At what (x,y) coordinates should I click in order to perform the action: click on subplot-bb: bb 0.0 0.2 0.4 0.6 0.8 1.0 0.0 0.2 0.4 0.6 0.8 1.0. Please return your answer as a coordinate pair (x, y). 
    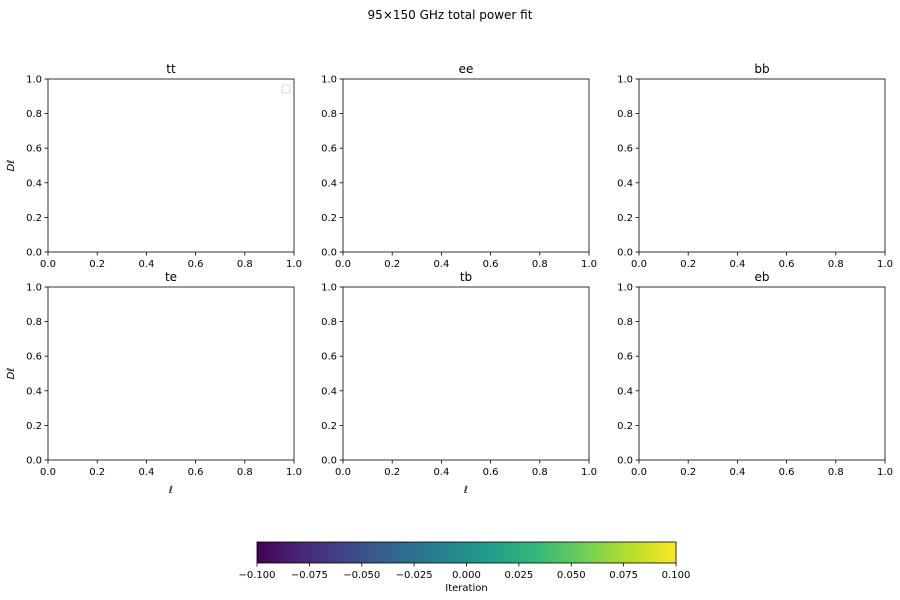
    Looking at the image, I should click on (755, 166).